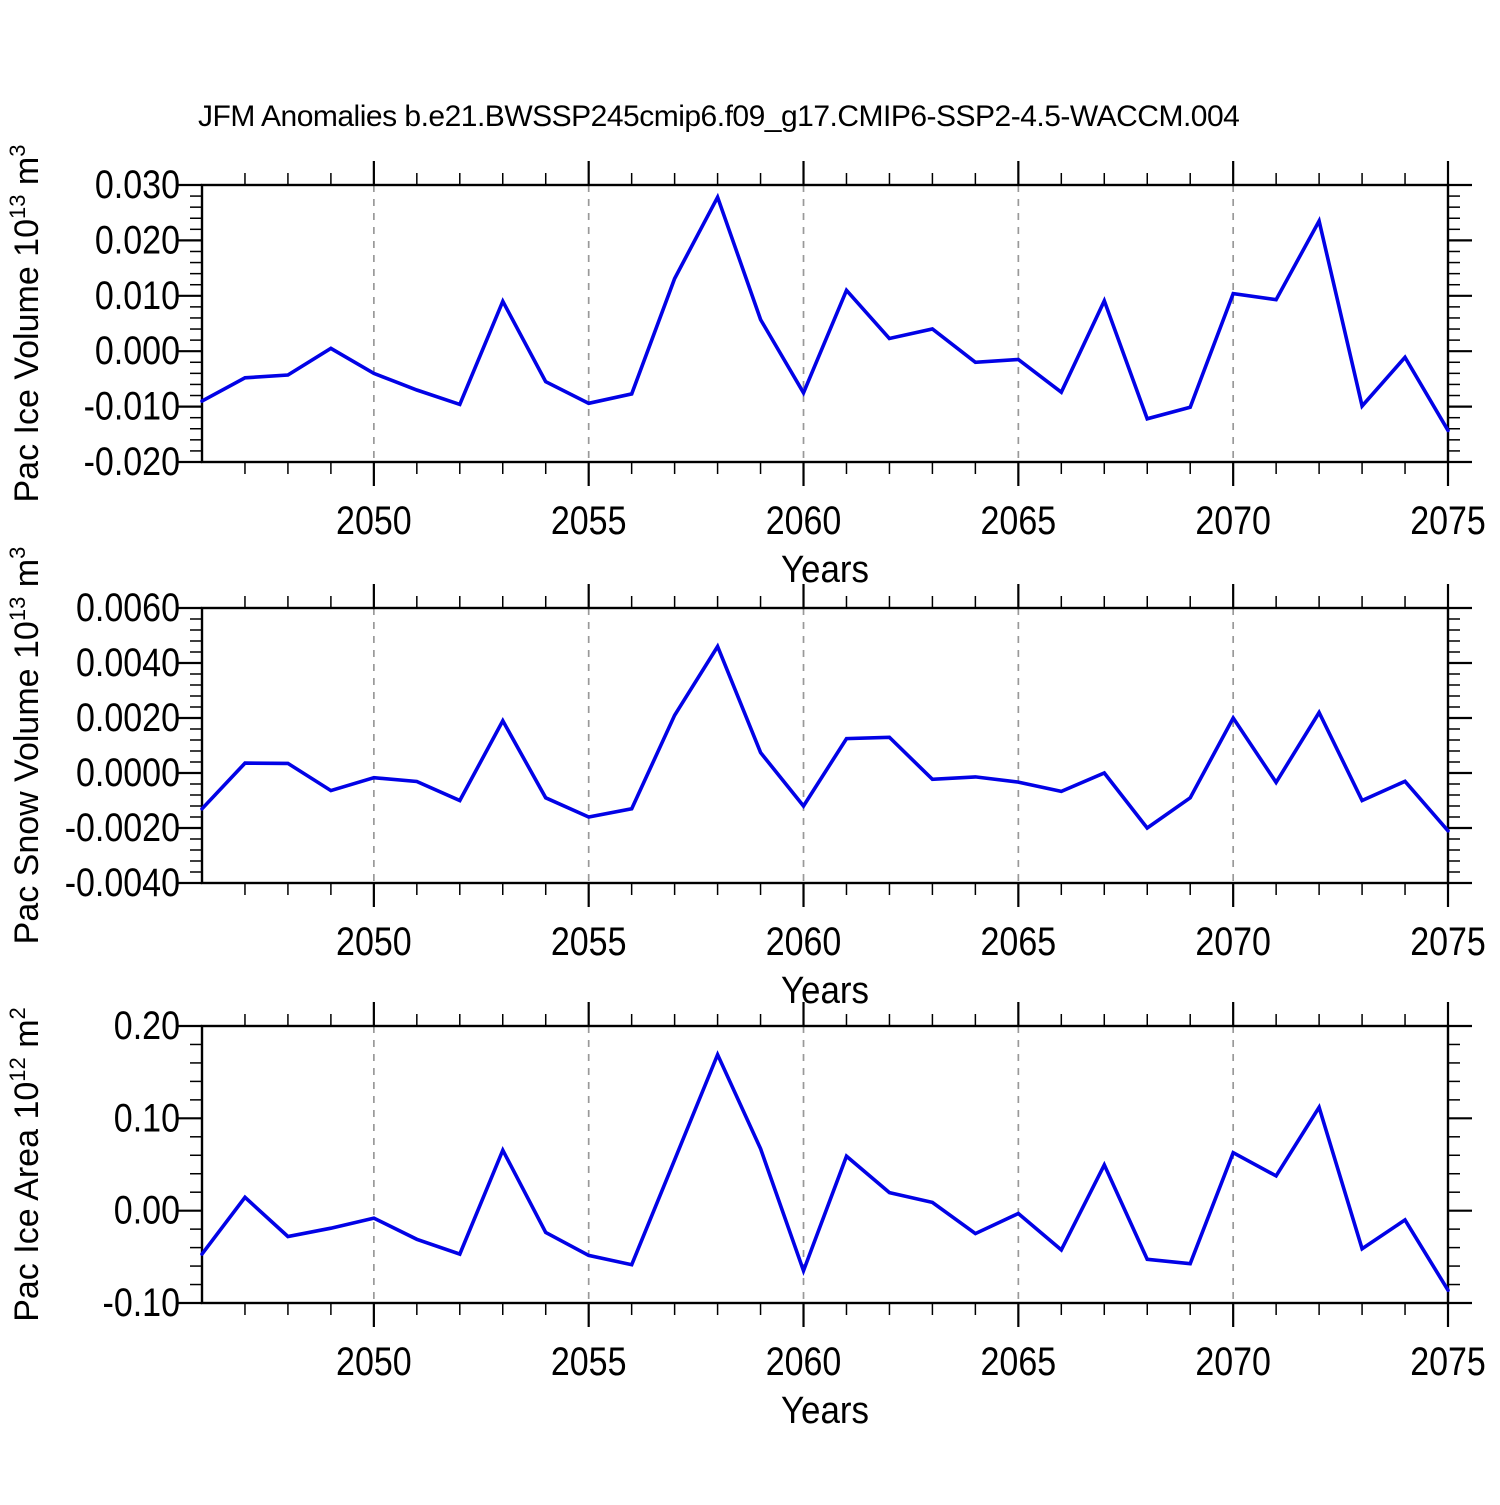 The height and width of the screenshot is (1505, 1500). Describe the element at coordinates (128, 663) in the screenshot. I see `y-tick-label: 0.0040` at that location.